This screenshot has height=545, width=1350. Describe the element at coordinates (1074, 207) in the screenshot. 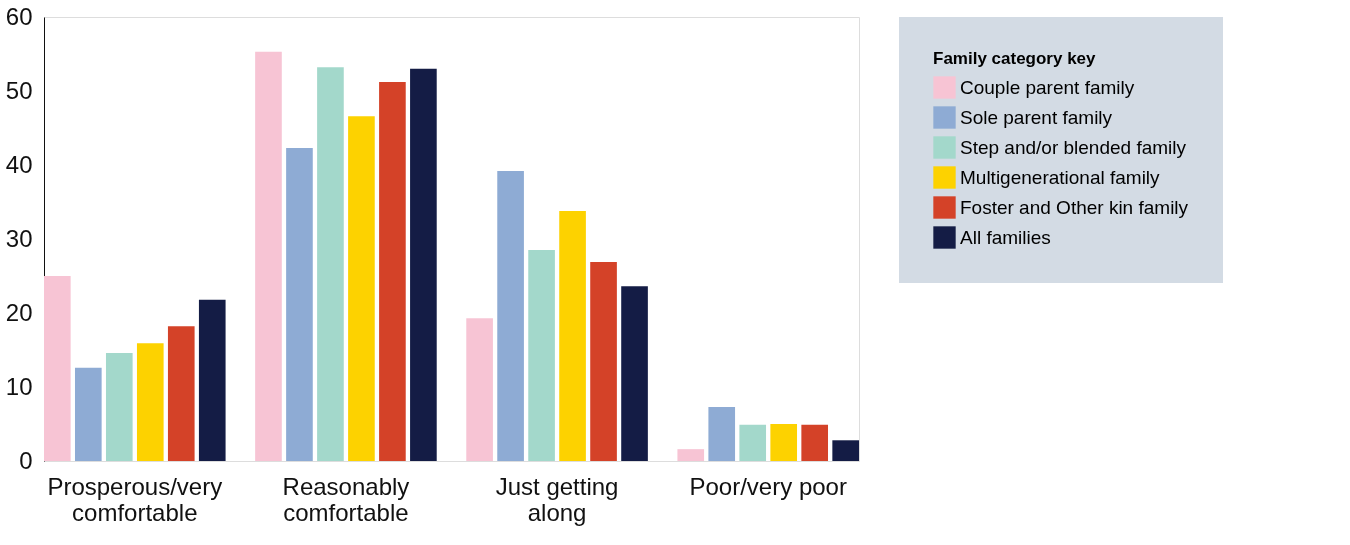

I see `legend-label: Foster and Other kin family` at that location.